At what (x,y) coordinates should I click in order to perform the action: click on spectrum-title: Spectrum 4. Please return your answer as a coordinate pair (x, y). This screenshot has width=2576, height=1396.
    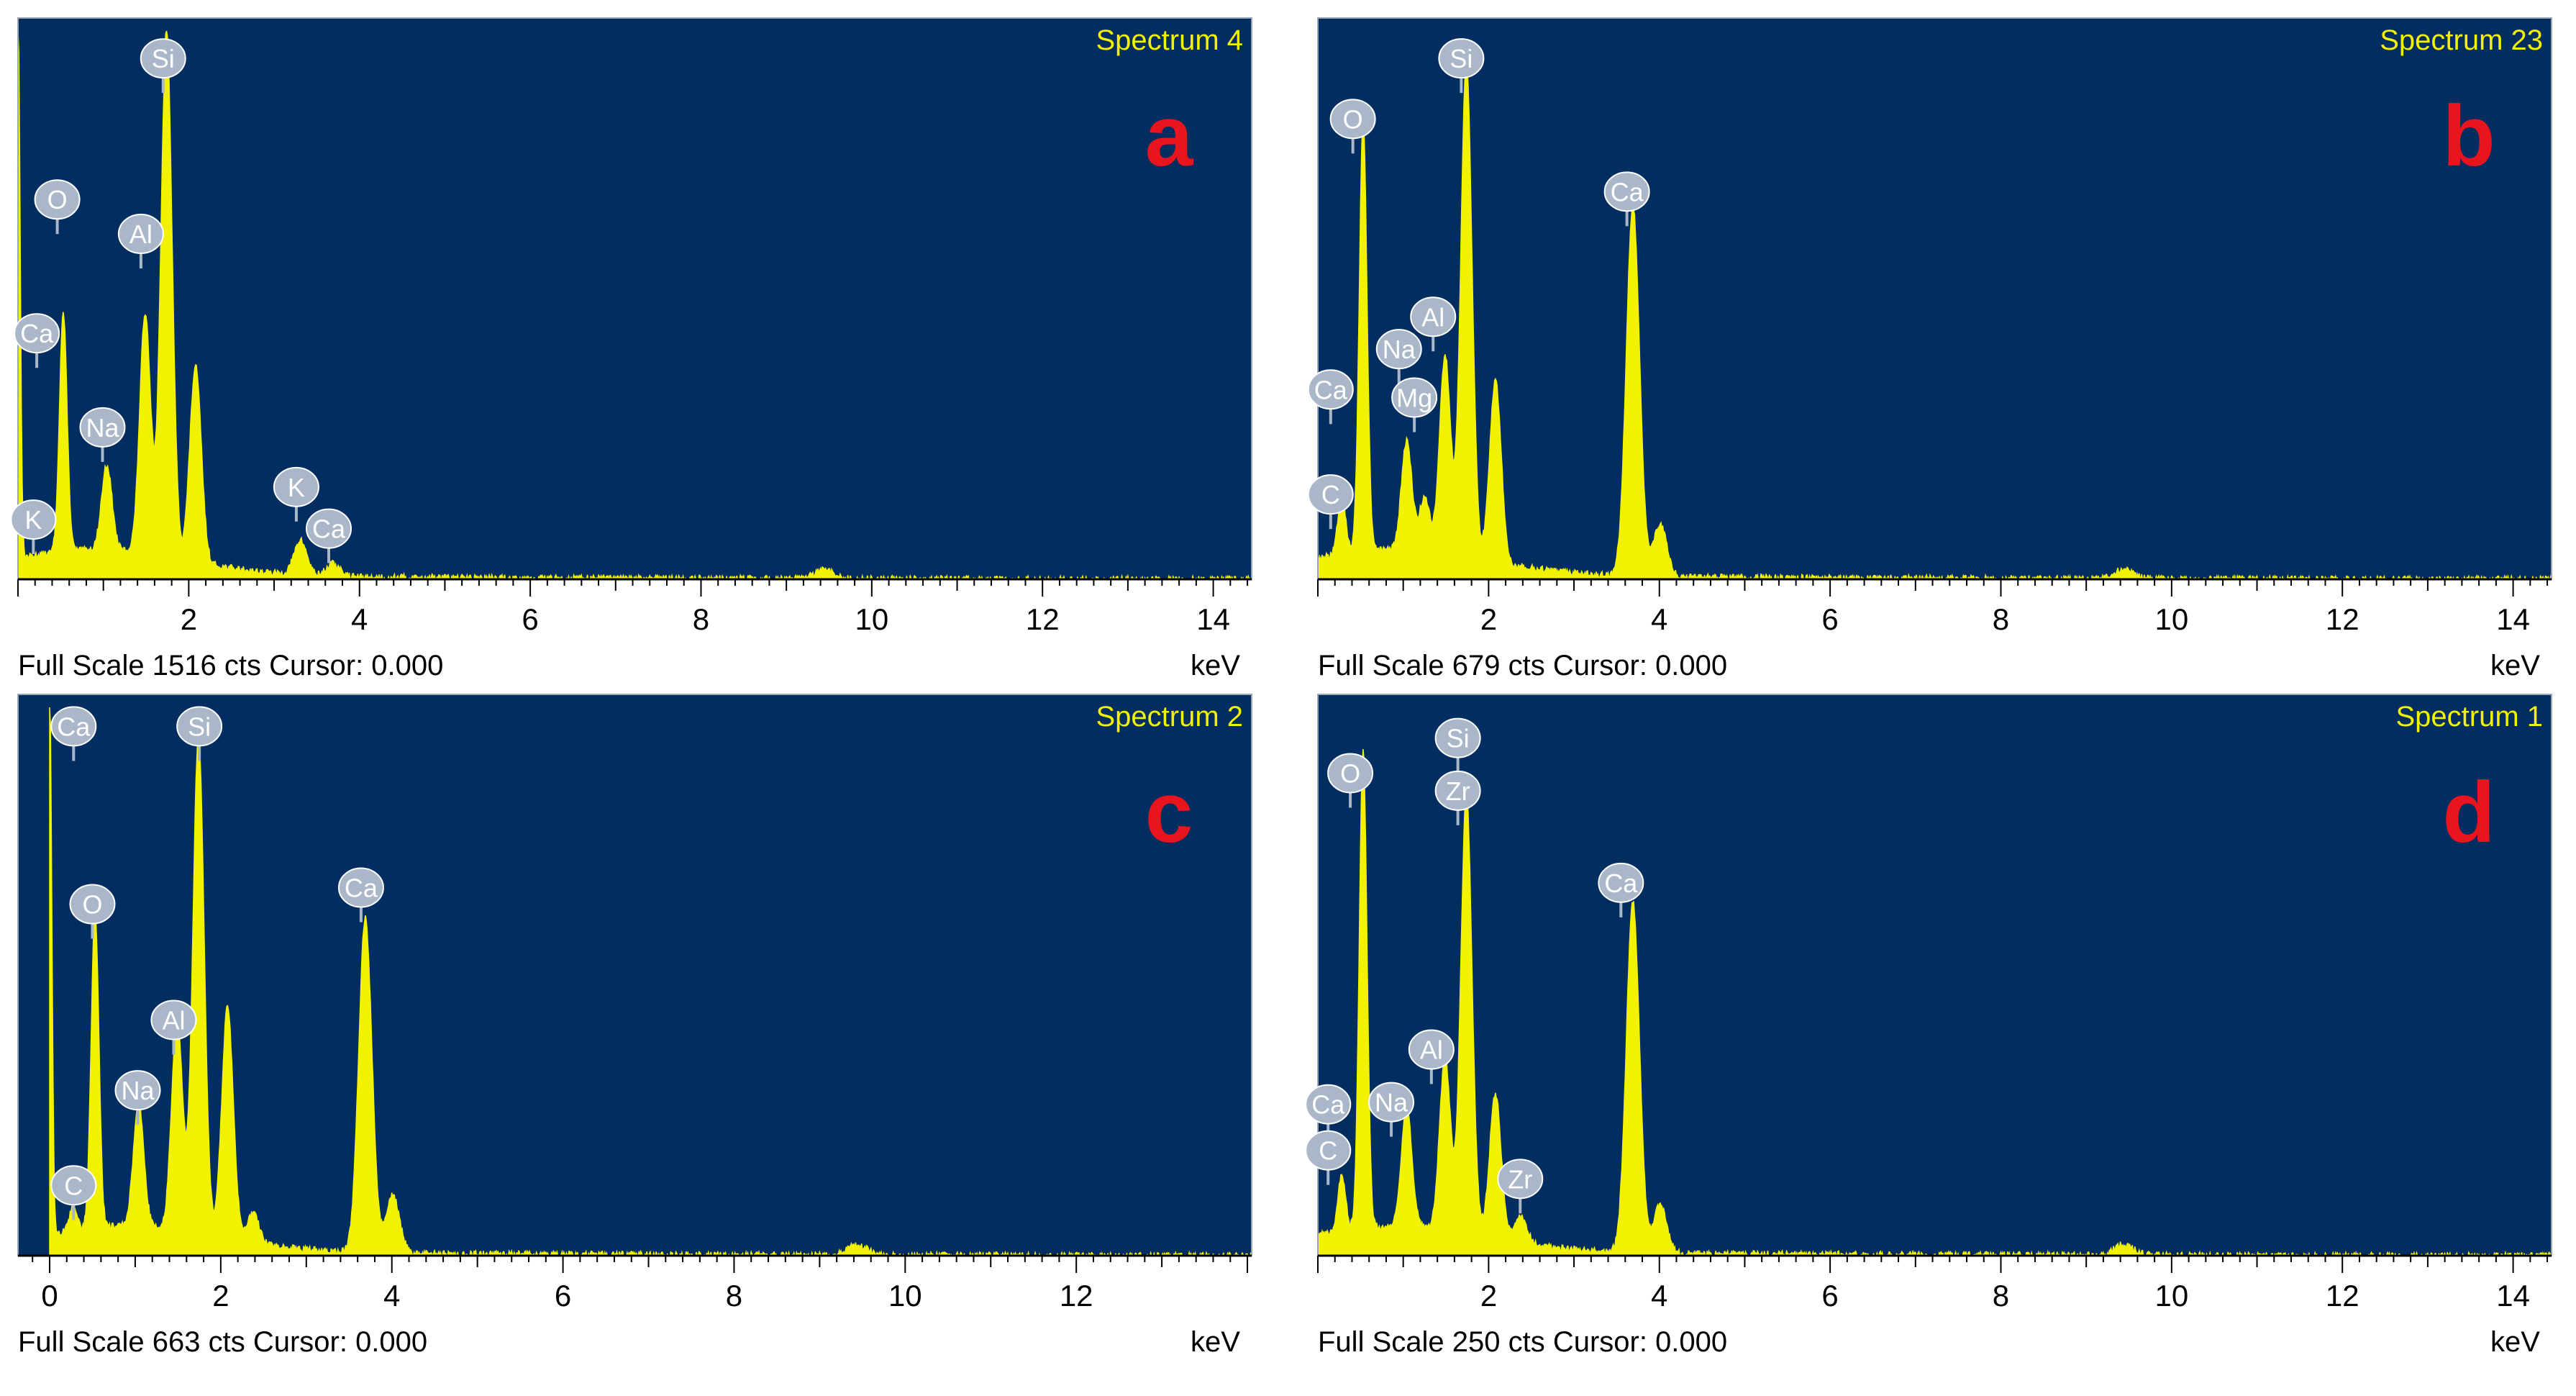
    Looking at the image, I should click on (1169, 40).